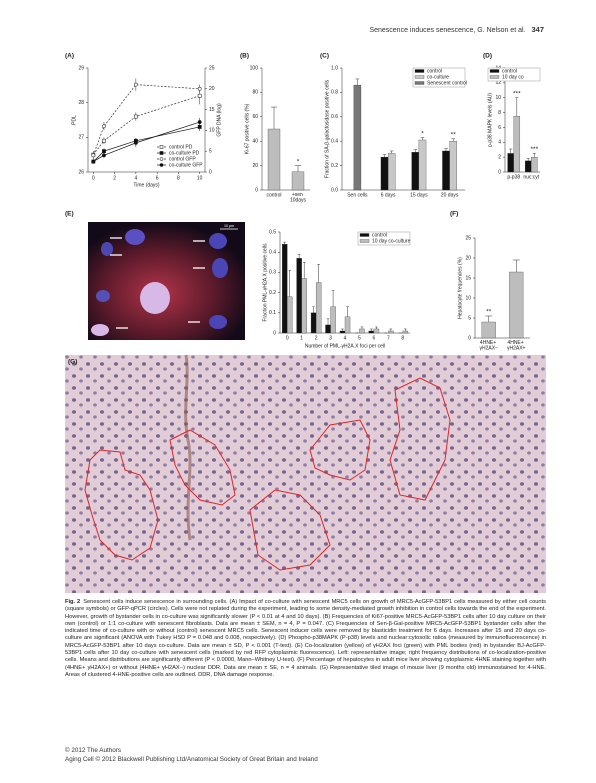  What do you see at coordinates (489, 346) in the screenshot?
I see `x-tick-label: 4HNE+ γH2AX−` at bounding box center [489, 346].